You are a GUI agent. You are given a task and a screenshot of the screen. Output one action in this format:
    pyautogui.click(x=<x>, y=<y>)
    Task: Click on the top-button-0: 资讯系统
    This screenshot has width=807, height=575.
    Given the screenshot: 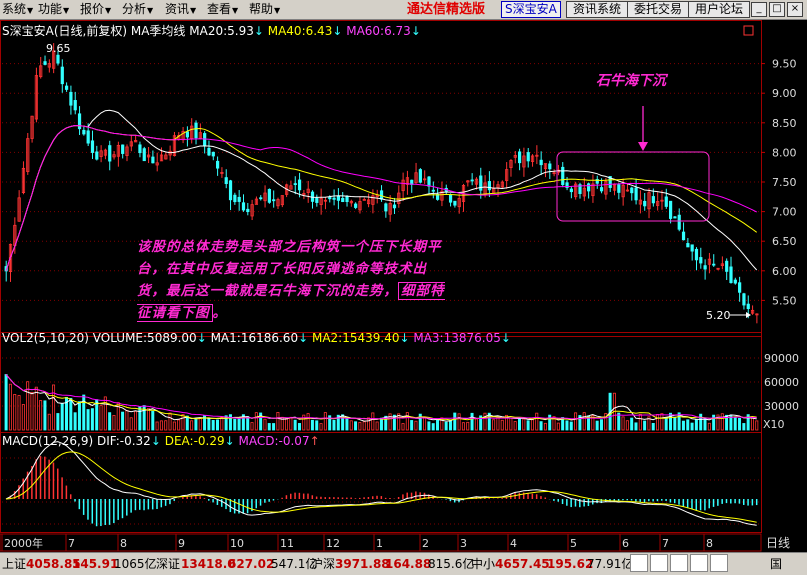 What is the action you would take?
    pyautogui.click(x=597, y=9)
    